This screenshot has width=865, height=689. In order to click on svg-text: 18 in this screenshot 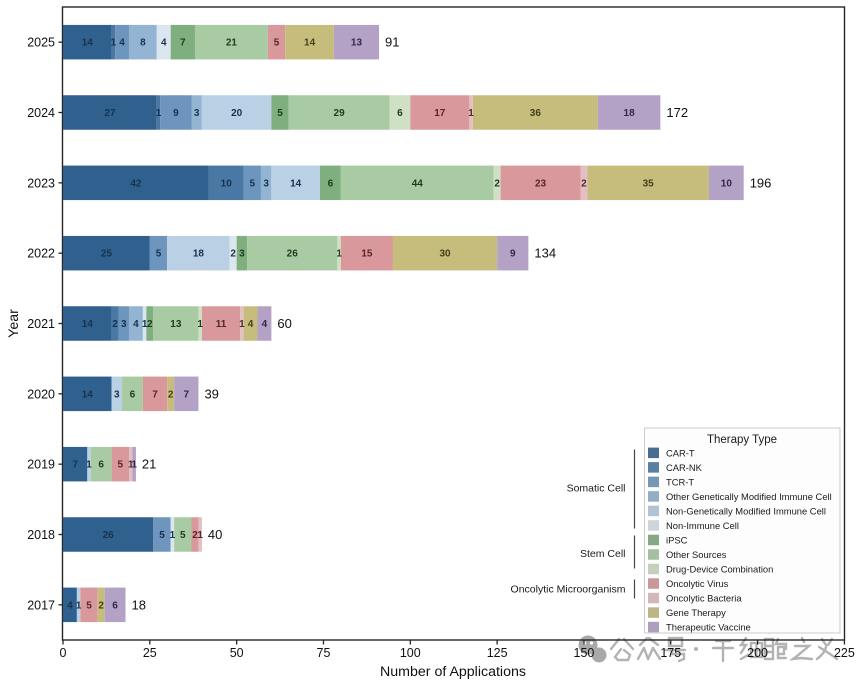, I will do `click(630, 113)`.